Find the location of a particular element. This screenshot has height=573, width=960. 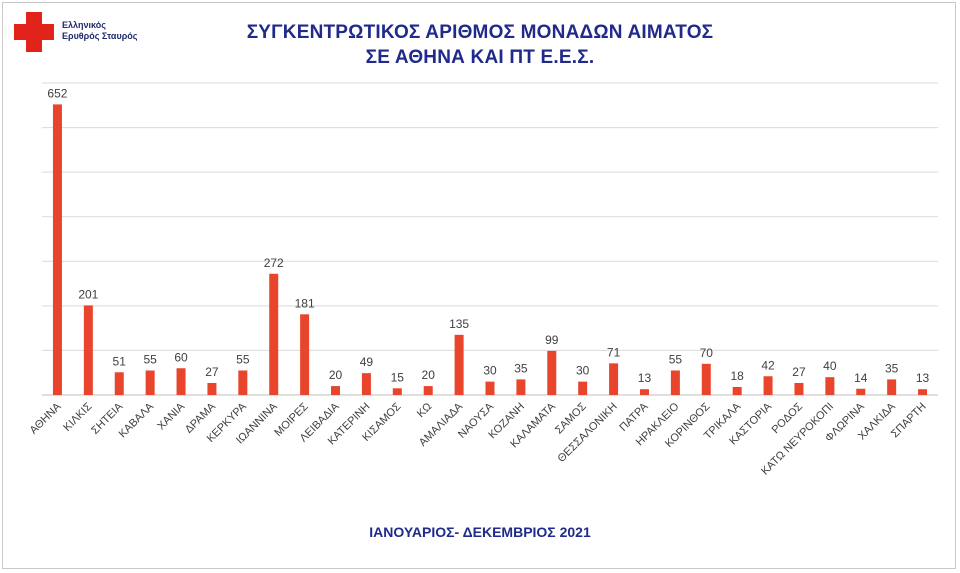

data-label: 49 is located at coordinates (367, 362).